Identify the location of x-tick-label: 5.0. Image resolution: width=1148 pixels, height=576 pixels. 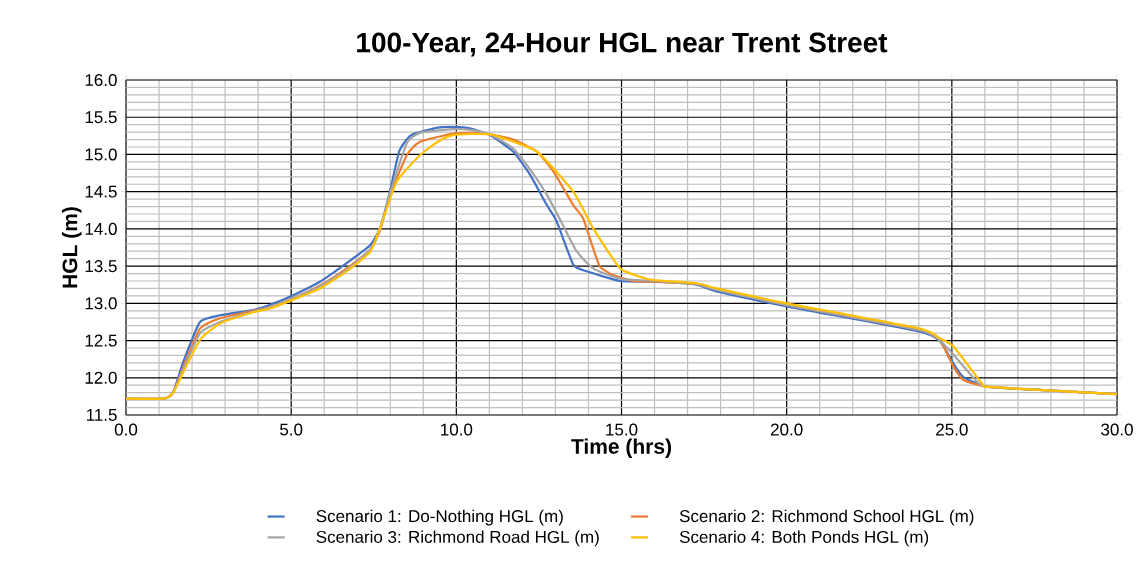
(291, 429).